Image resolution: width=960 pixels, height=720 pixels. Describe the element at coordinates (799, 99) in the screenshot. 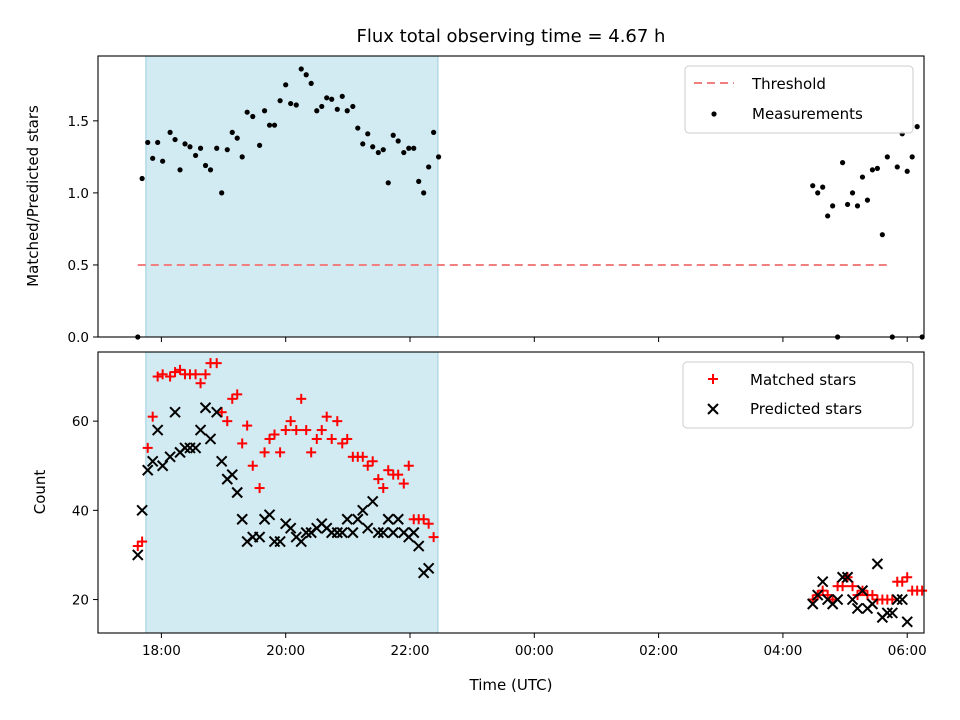

I see `top-legend: Threshold Measurements` at that location.